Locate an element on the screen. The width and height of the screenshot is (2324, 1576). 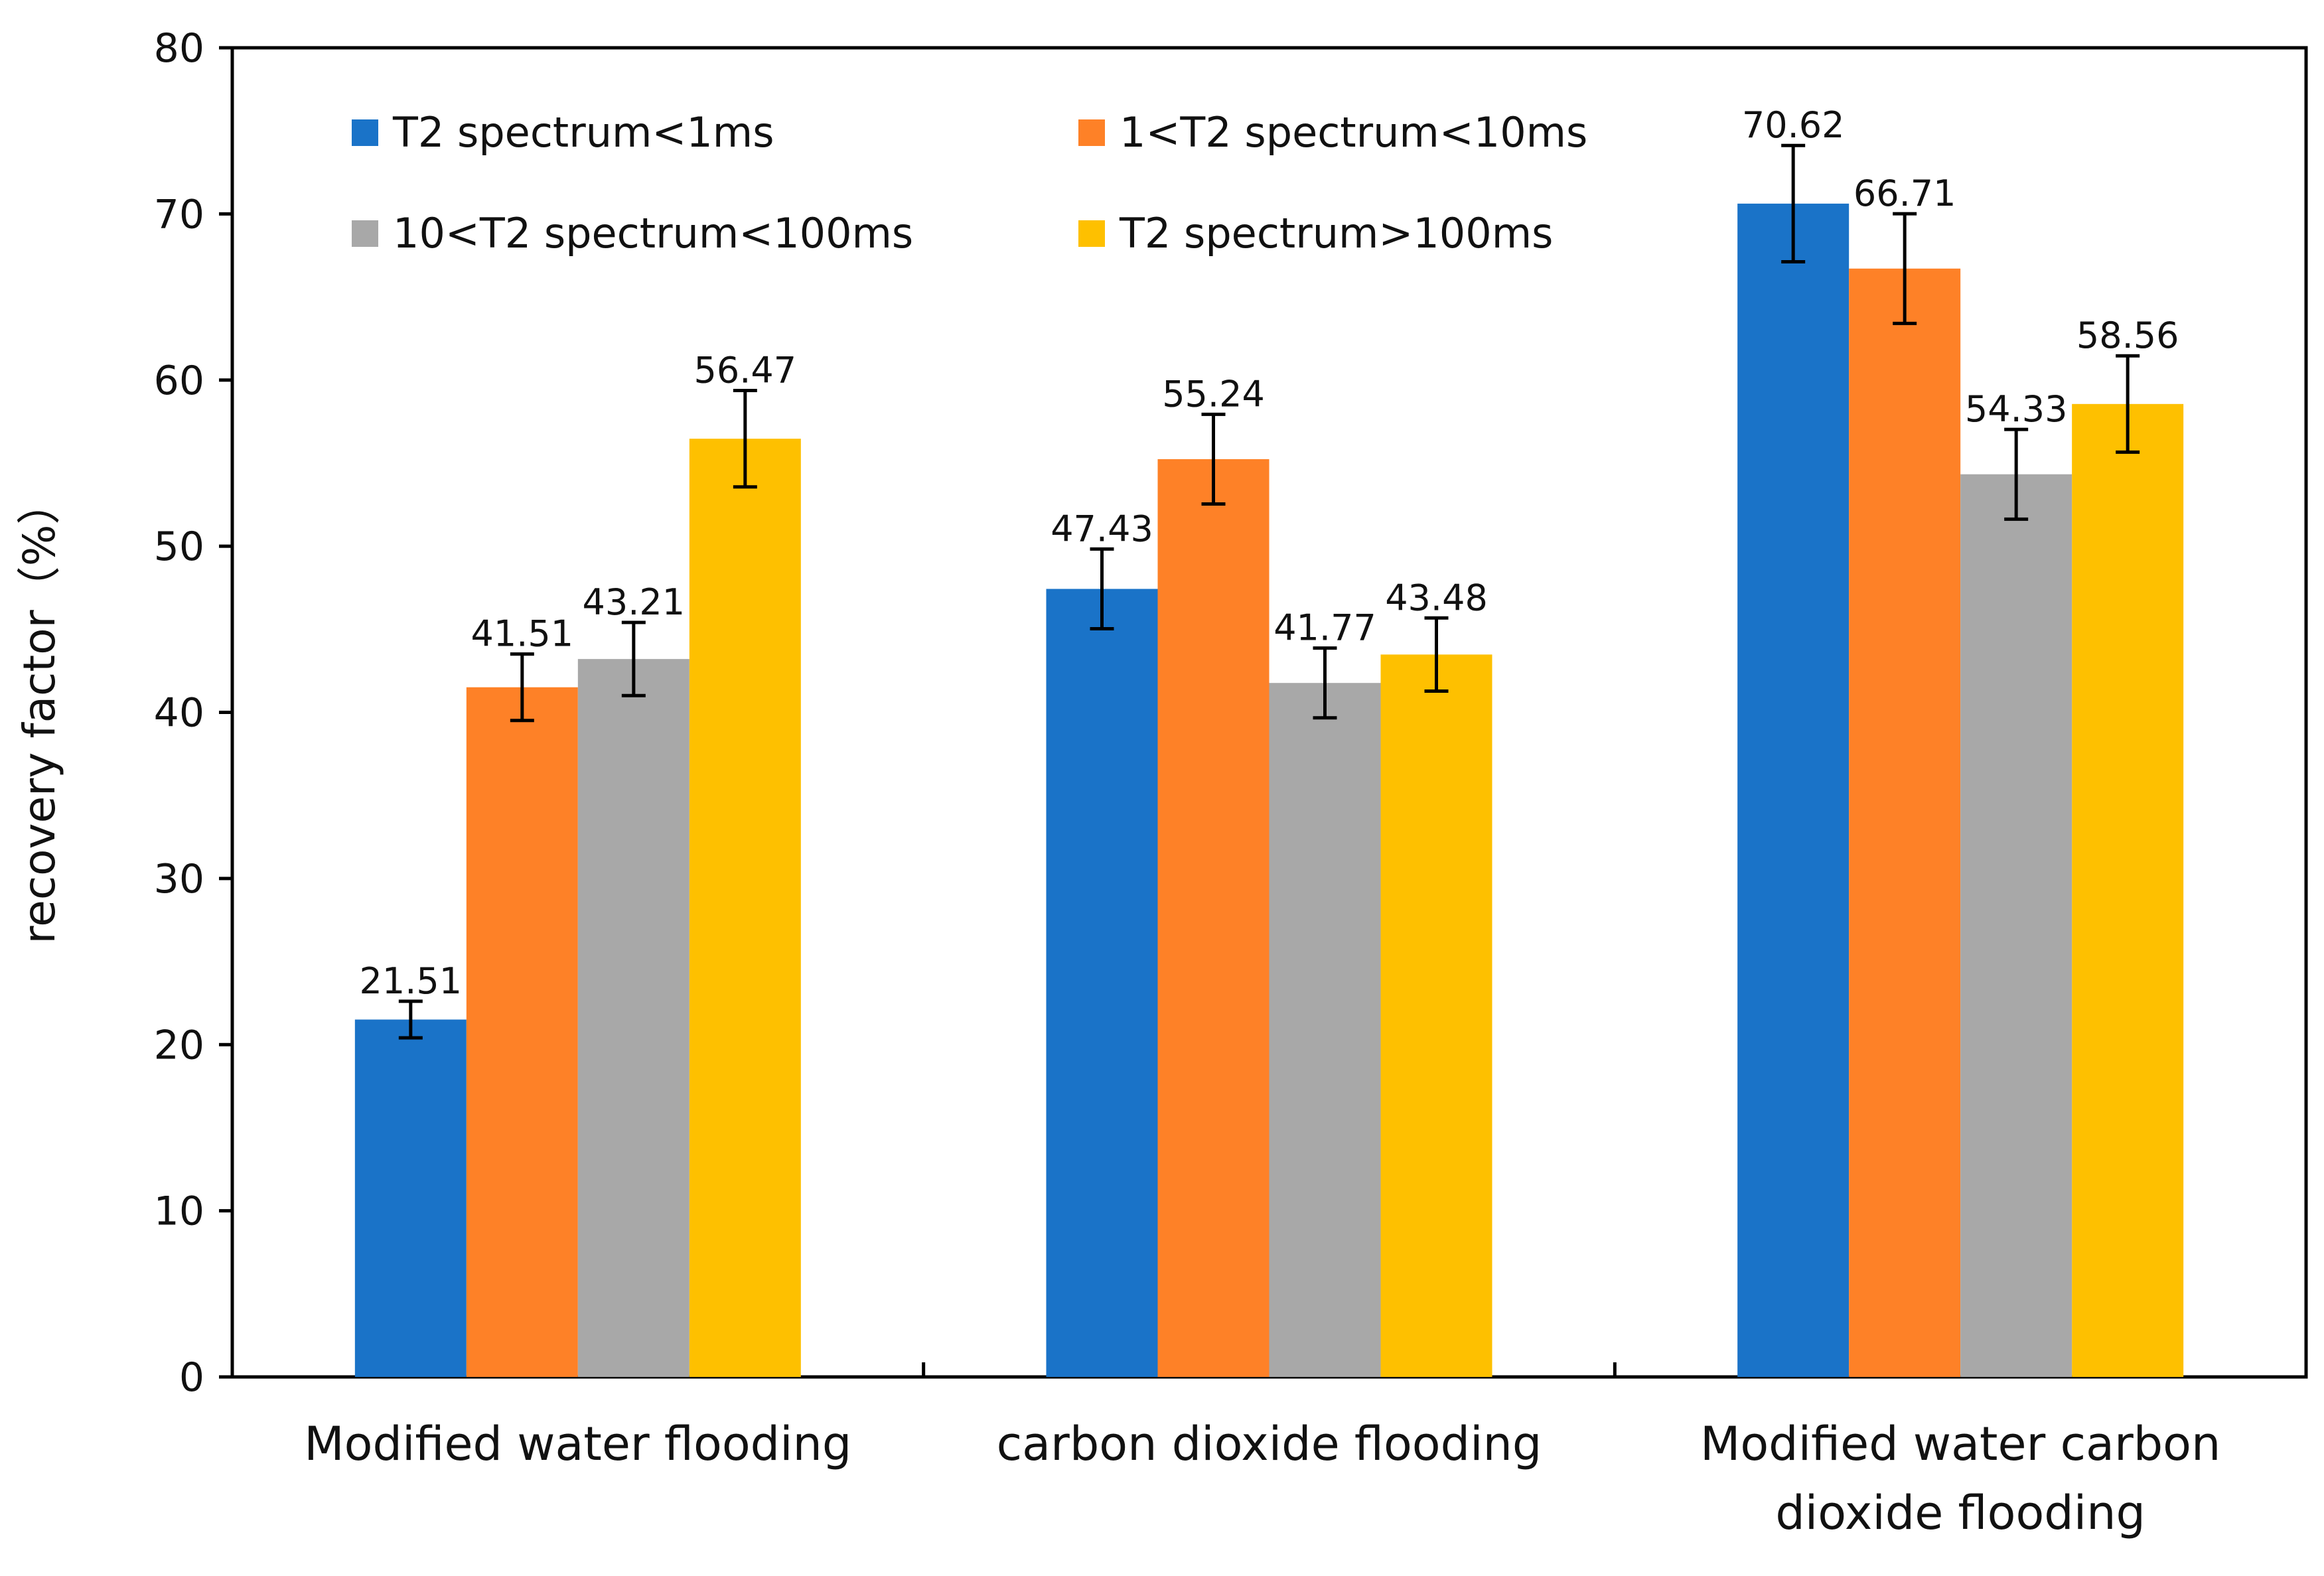
x-category-label-line: Modified water flooding is located at coordinates (577, 1444).